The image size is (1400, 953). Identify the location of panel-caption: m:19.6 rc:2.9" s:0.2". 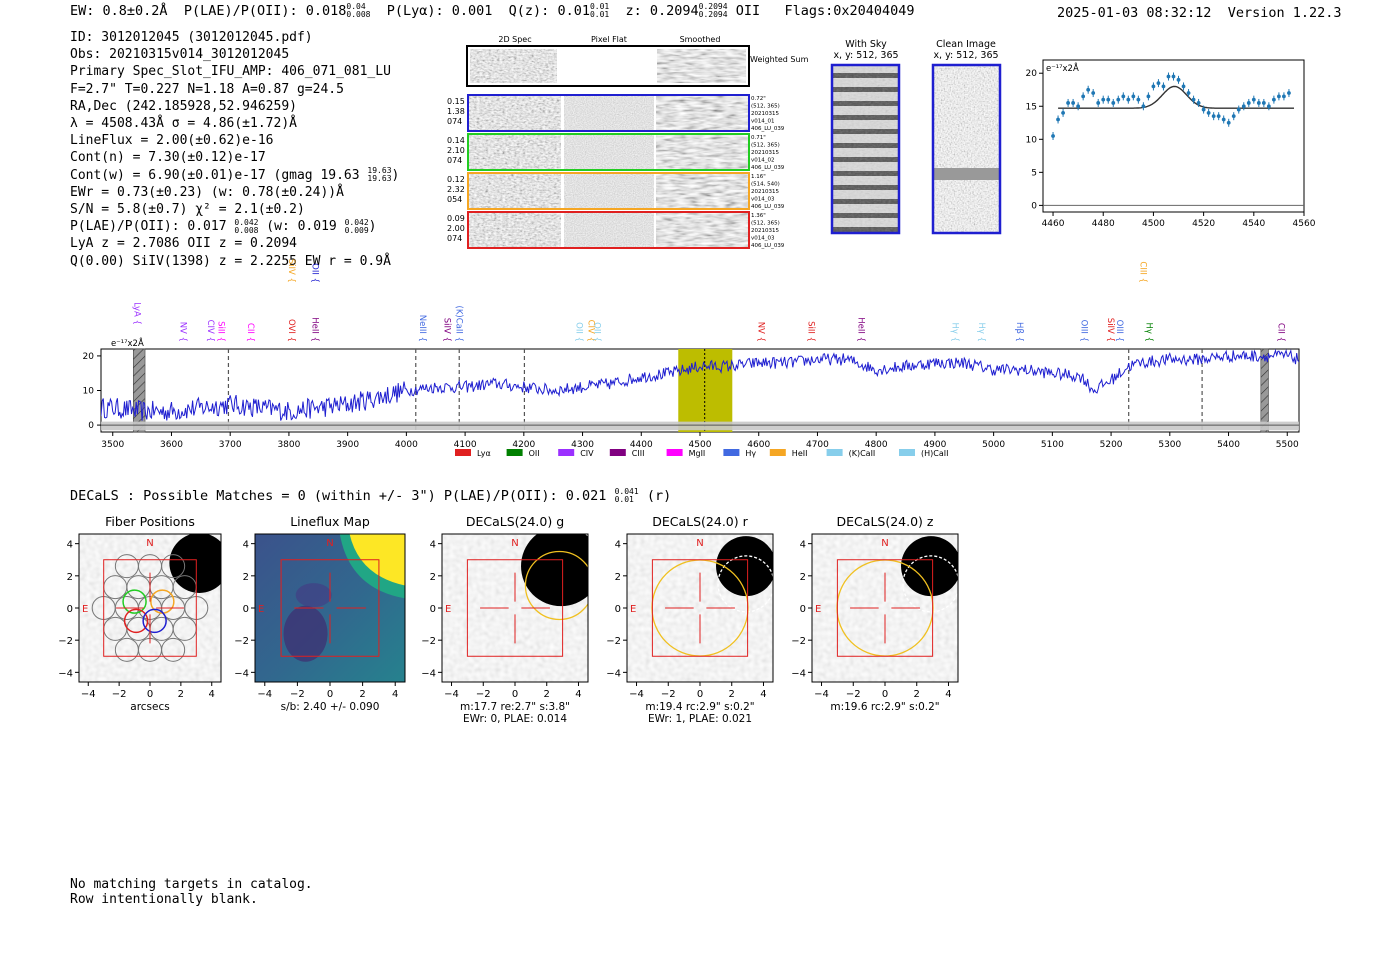
(884, 707).